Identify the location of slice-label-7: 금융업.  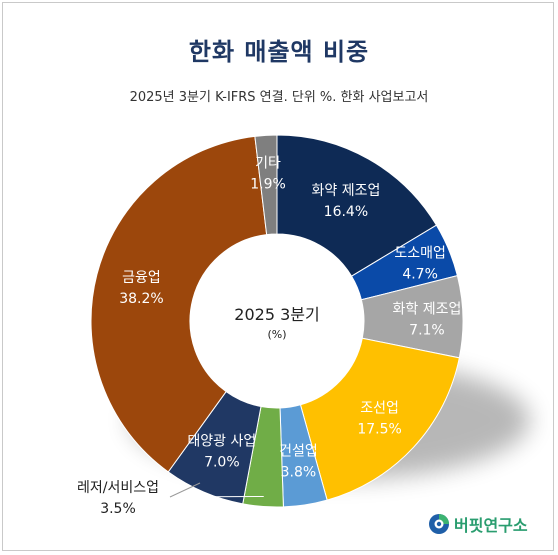
(141, 278).